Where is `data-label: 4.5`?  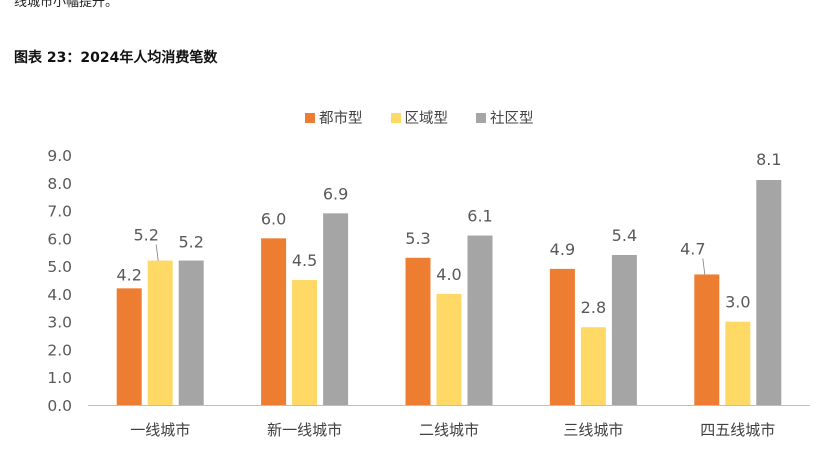 data-label: 4.5 is located at coordinates (304, 260).